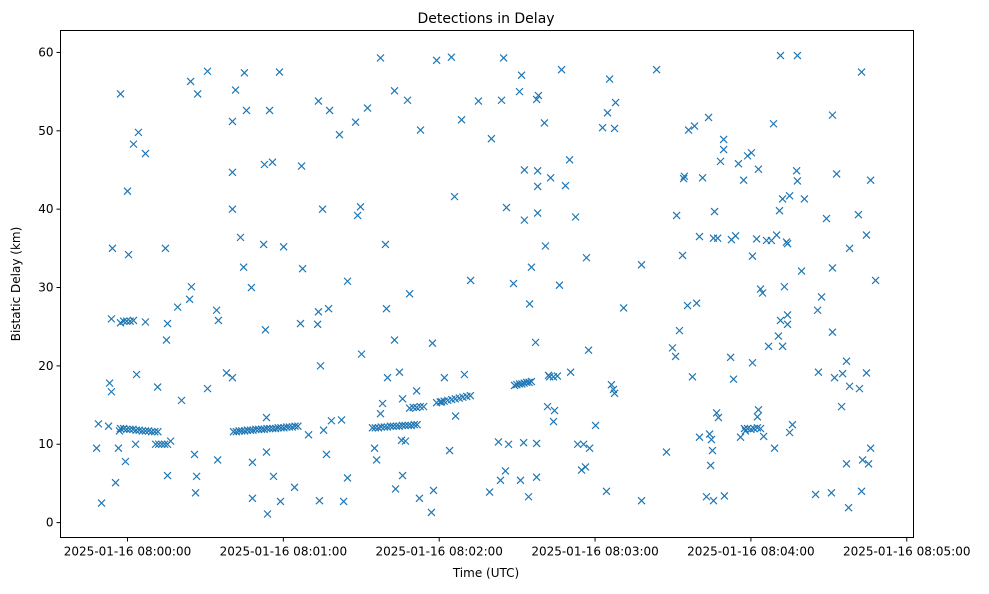 This screenshot has height=594, width=989. I want to click on y-tick-label: 0, so click(50, 523).